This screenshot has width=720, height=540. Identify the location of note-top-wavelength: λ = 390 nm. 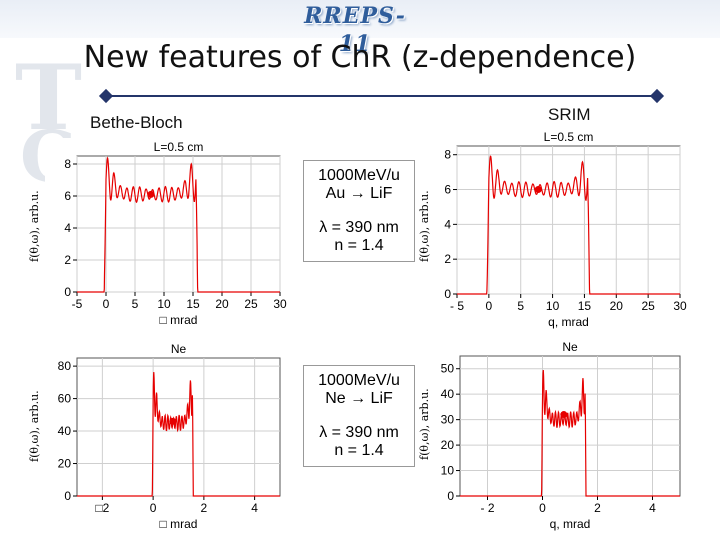
(359, 227).